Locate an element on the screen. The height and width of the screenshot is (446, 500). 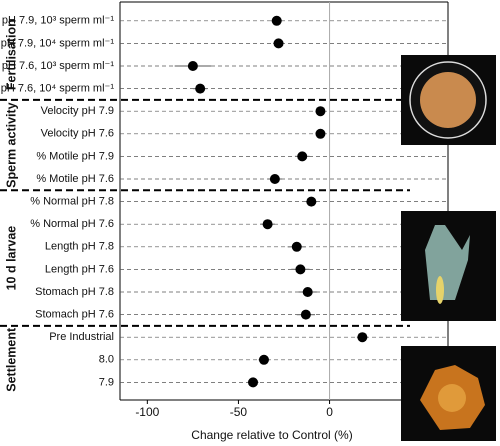
y-tick-label: Stomach pH 7.6 is located at coordinates (74, 315).